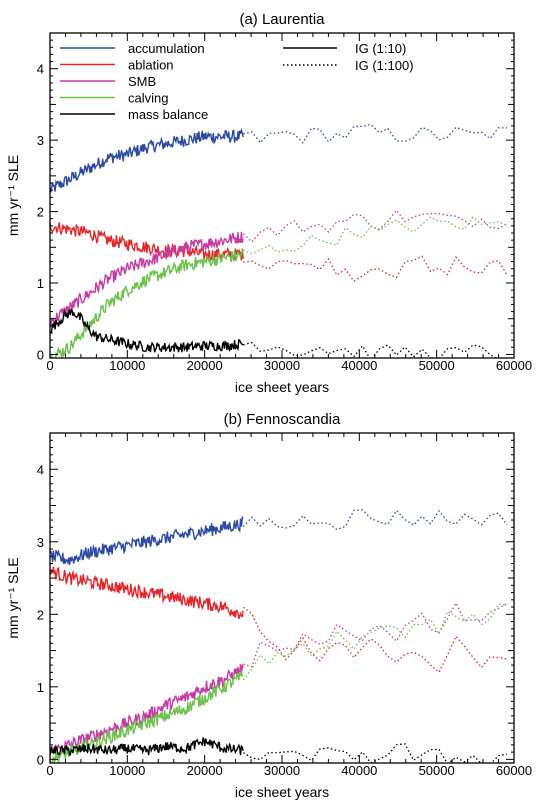 This screenshot has height=805, width=540. I want to click on legend-label-calving: calving, so click(148, 98).